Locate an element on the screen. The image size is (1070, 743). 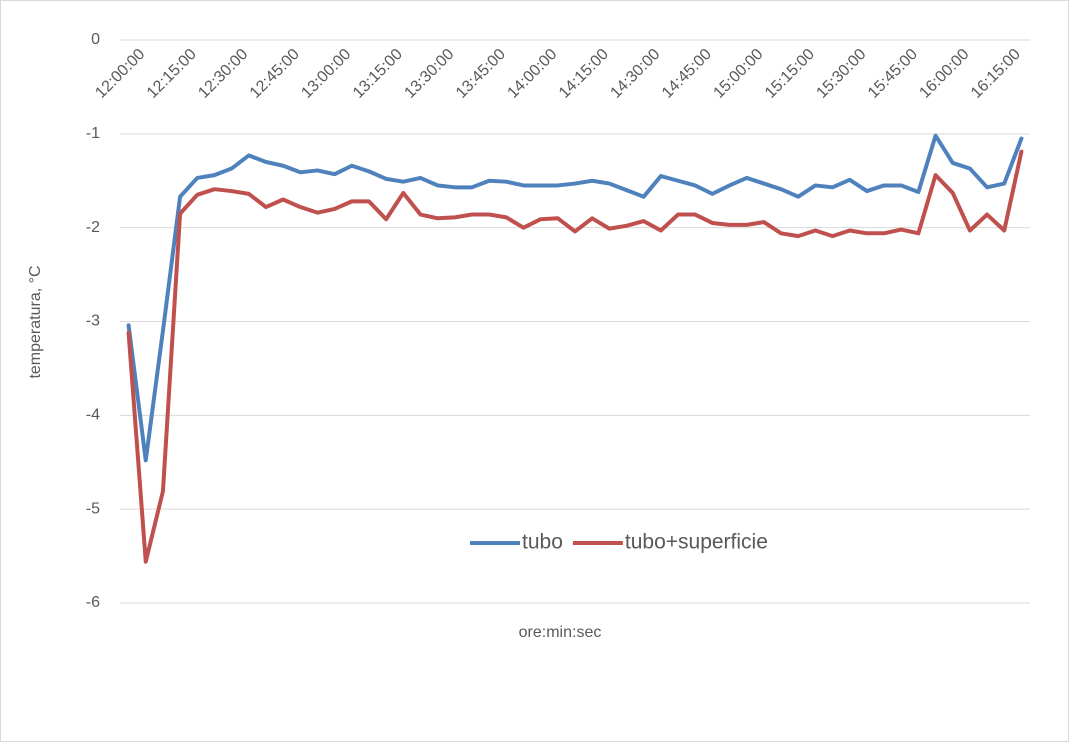
y-tick-label: 0 is located at coordinates (95, 39).